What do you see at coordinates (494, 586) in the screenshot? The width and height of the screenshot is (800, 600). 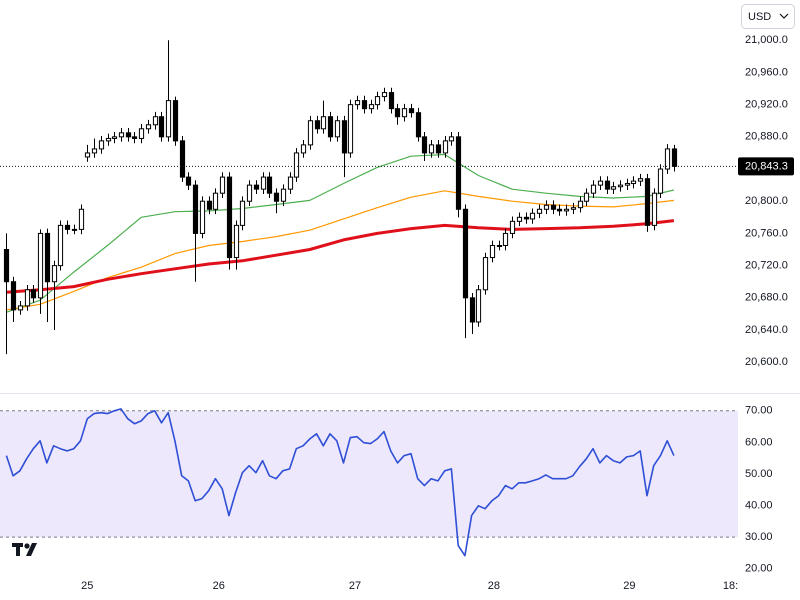 I see `x-tick-label: 28` at bounding box center [494, 586].